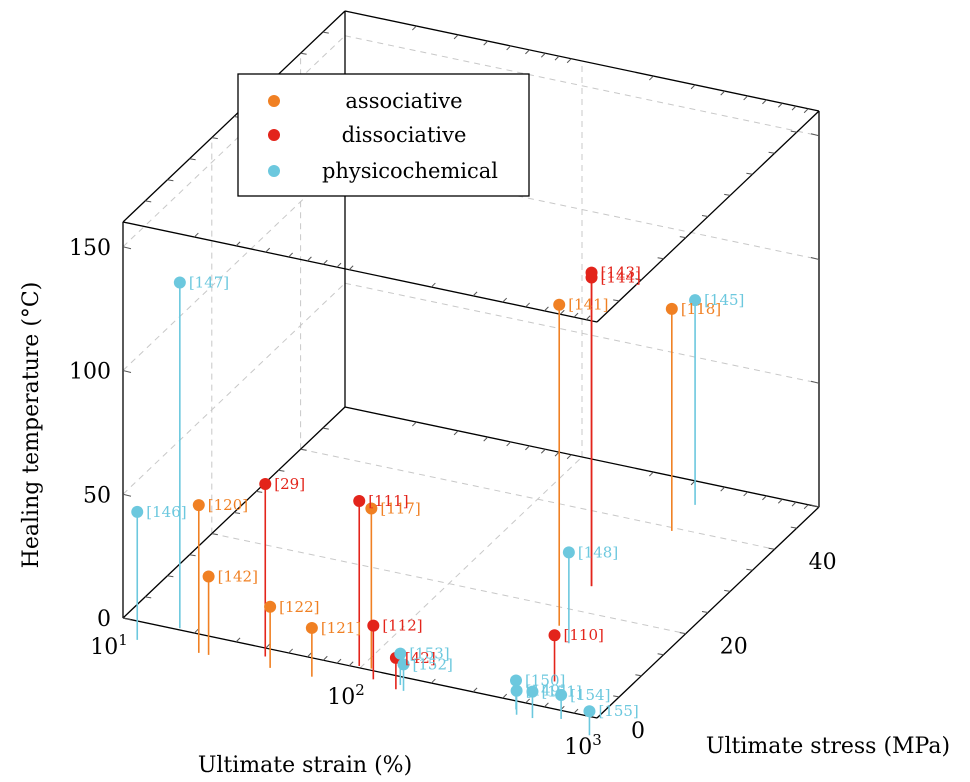 The image size is (970, 782). I want to click on data-label-117: [117], so click(400, 508).